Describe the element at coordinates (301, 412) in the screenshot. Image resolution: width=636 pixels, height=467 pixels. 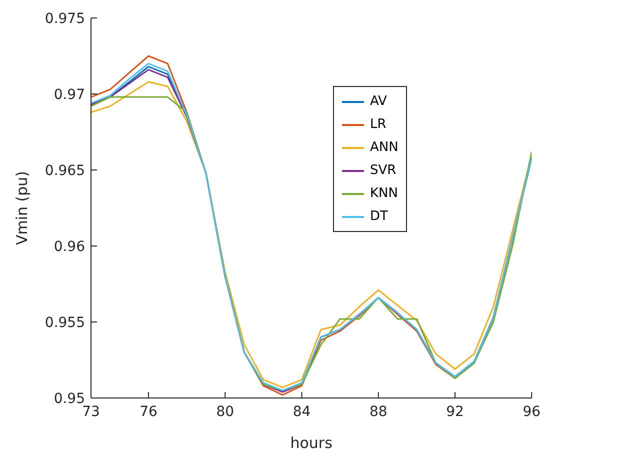
I see `x-tick-label: 84` at that location.